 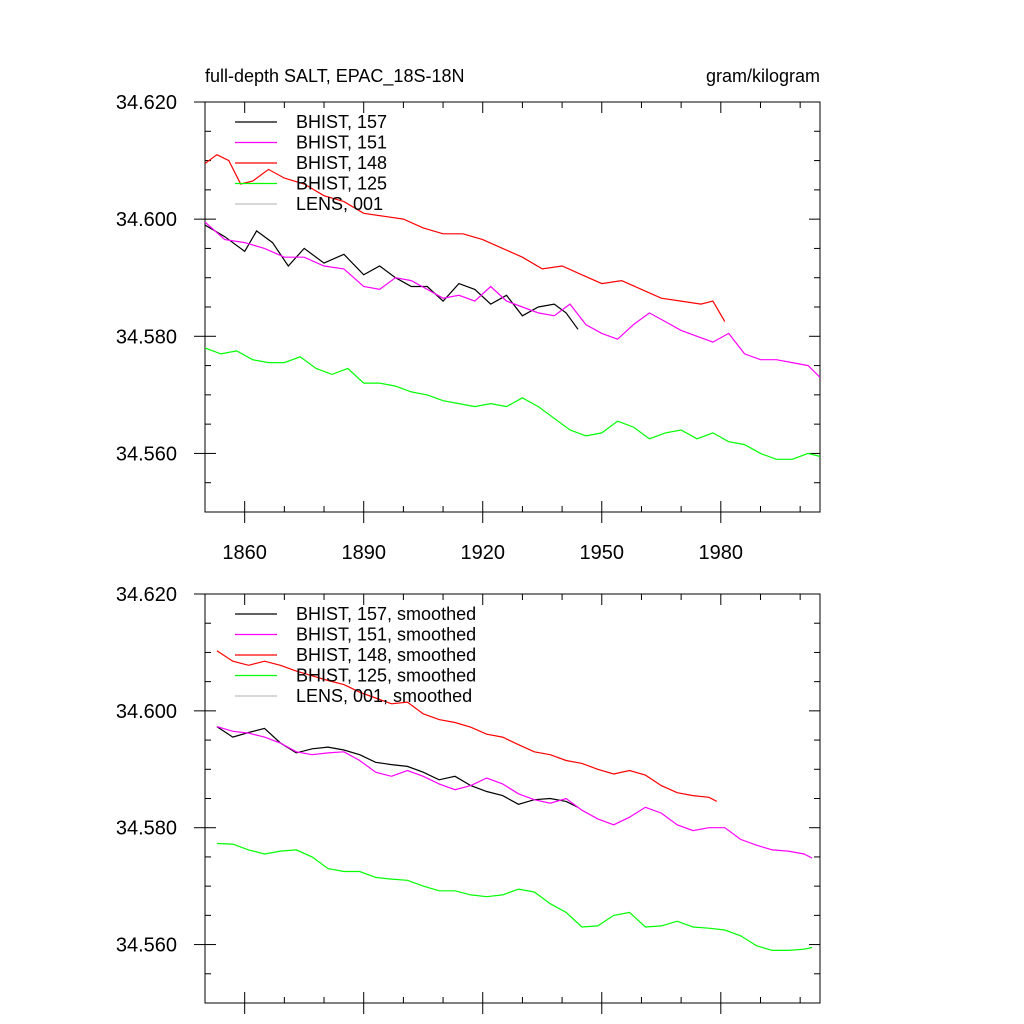 What do you see at coordinates (341, 122) in the screenshot?
I see `legend-label: BHIST, 157` at bounding box center [341, 122].